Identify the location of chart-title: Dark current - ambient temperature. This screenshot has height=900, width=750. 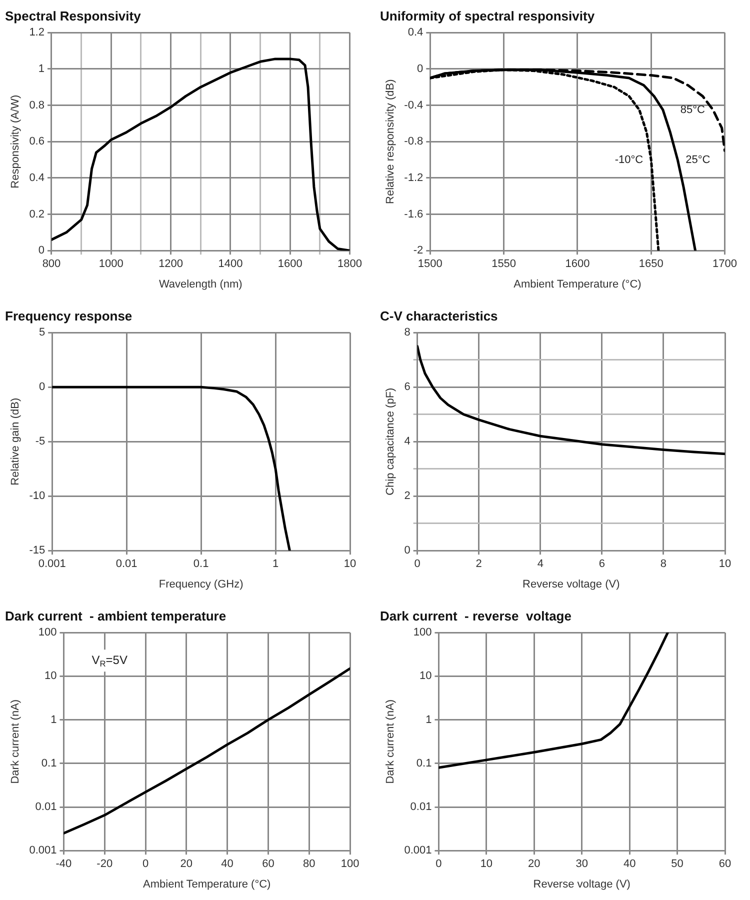
(115, 616).